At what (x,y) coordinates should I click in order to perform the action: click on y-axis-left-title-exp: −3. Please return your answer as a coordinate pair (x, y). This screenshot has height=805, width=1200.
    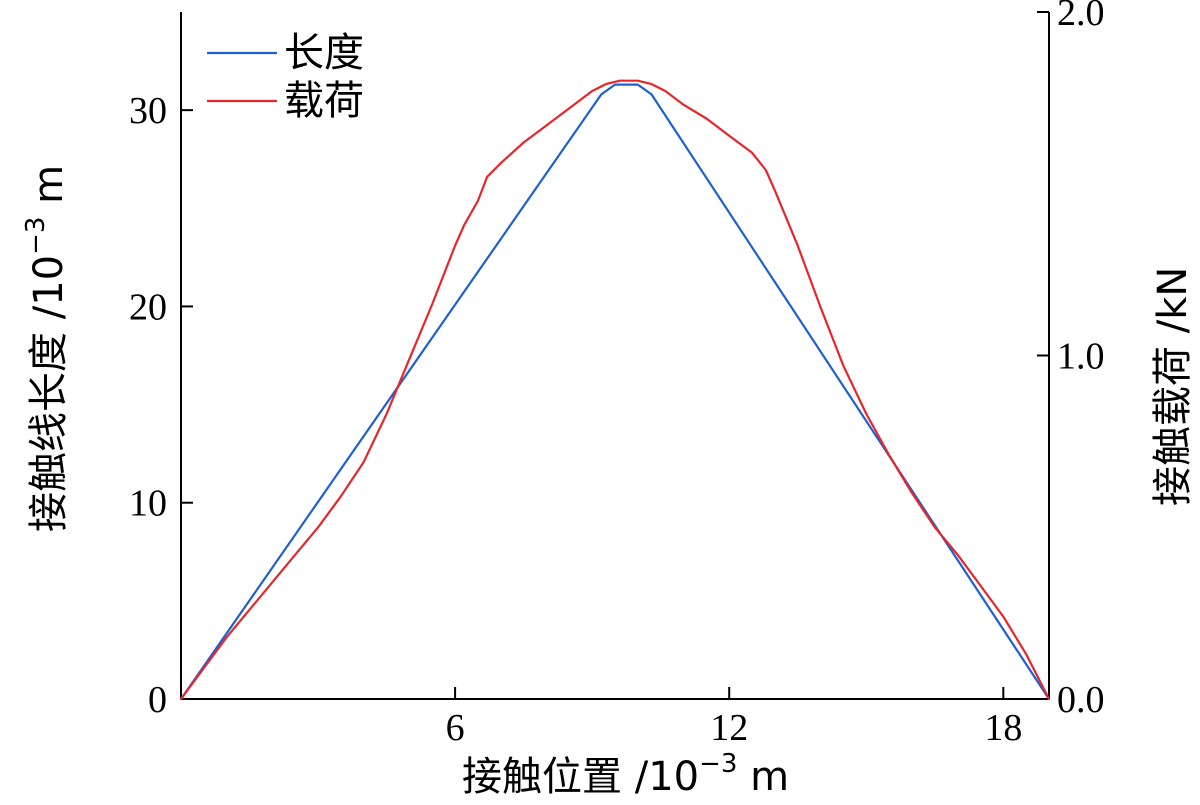
    Looking at the image, I should click on (36, 236).